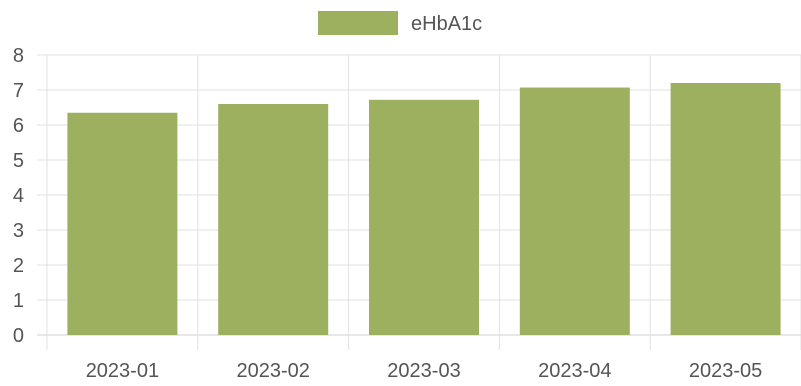 This screenshot has width=801, height=386. I want to click on y-tick-label: 0, so click(18, 336).